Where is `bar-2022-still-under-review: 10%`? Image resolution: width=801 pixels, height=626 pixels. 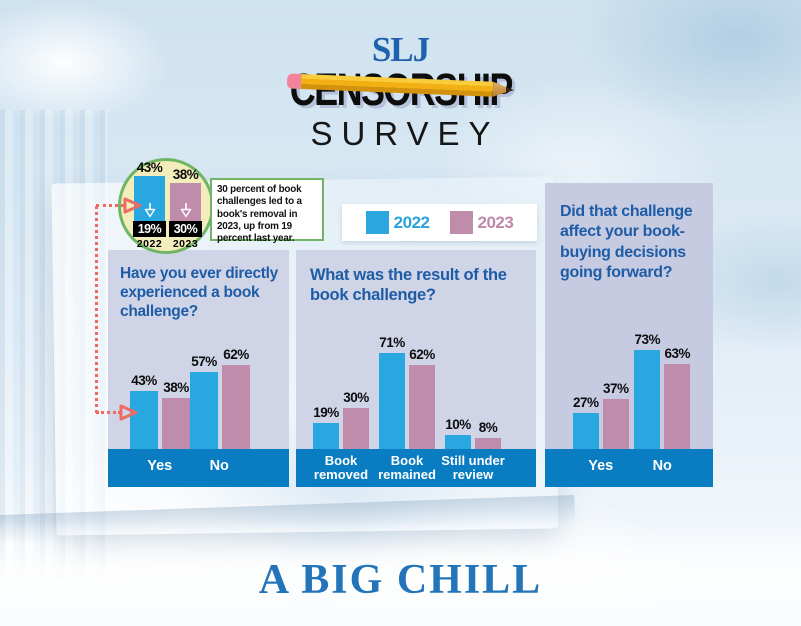
bar-2022-still-under-review: 10% is located at coordinates (458, 433).